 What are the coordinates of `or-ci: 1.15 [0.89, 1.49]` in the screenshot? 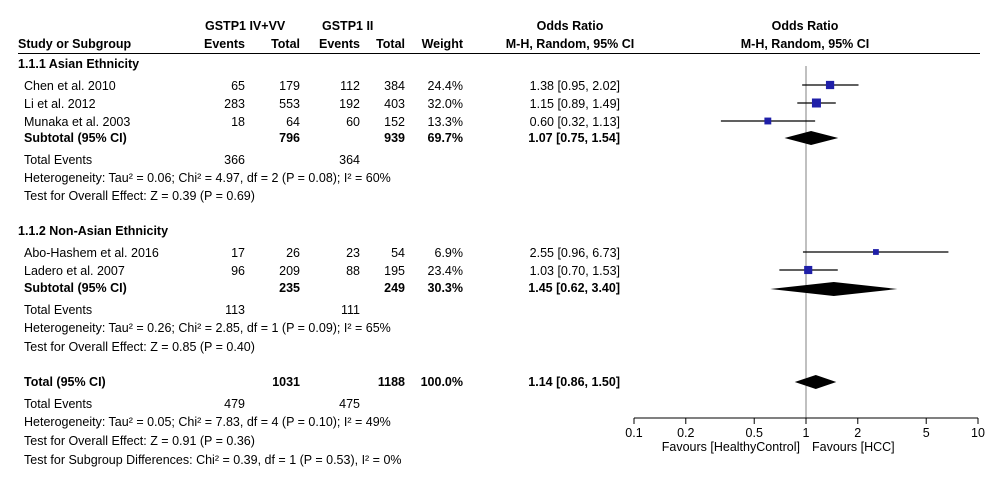 It's located at (574, 104).